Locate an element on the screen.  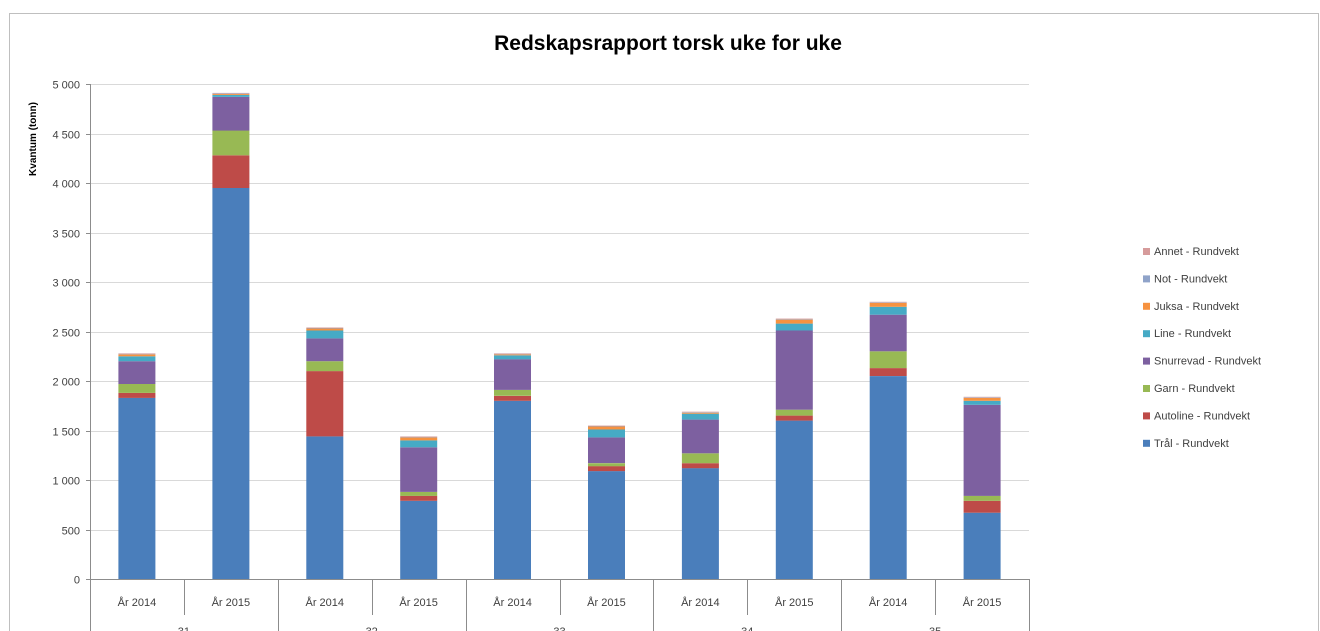
y-tick-label: 0 is located at coordinates (77, 581).